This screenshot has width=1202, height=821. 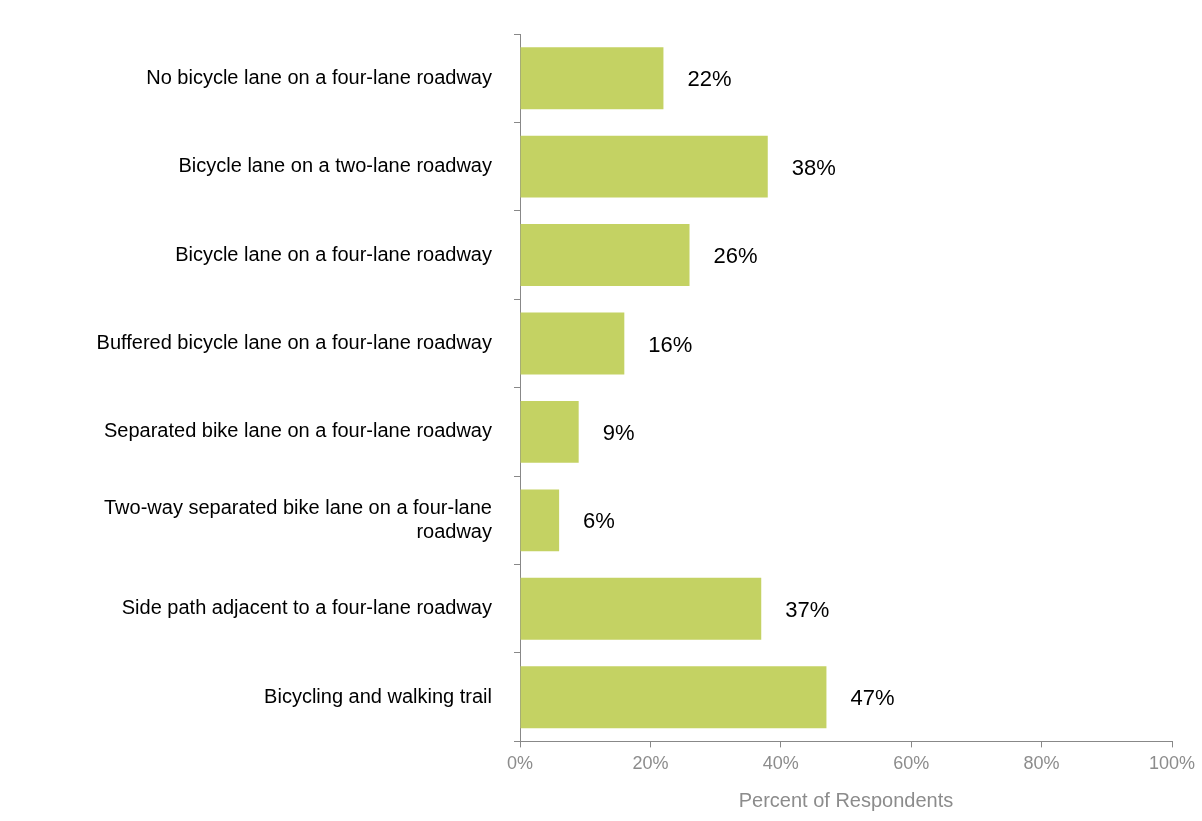 I want to click on x-tick-label: 60%, so click(x=911, y=763).